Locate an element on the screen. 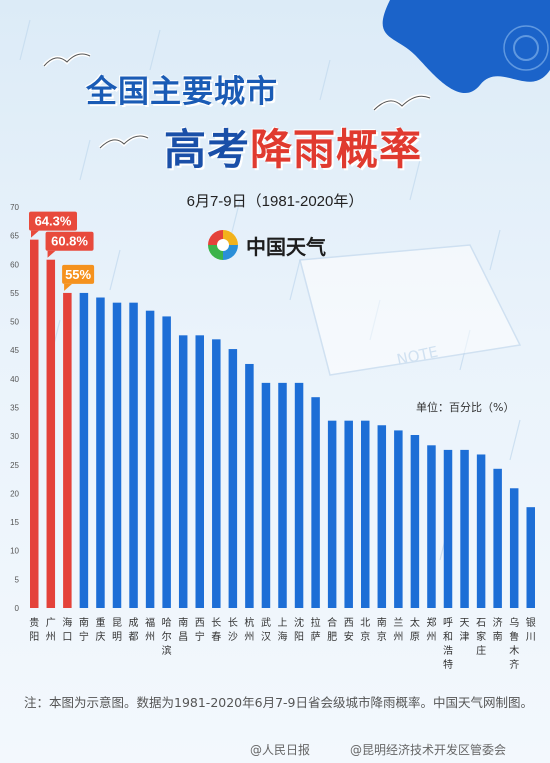  x-tick-label: 武汉 is located at coordinates (266, 629).